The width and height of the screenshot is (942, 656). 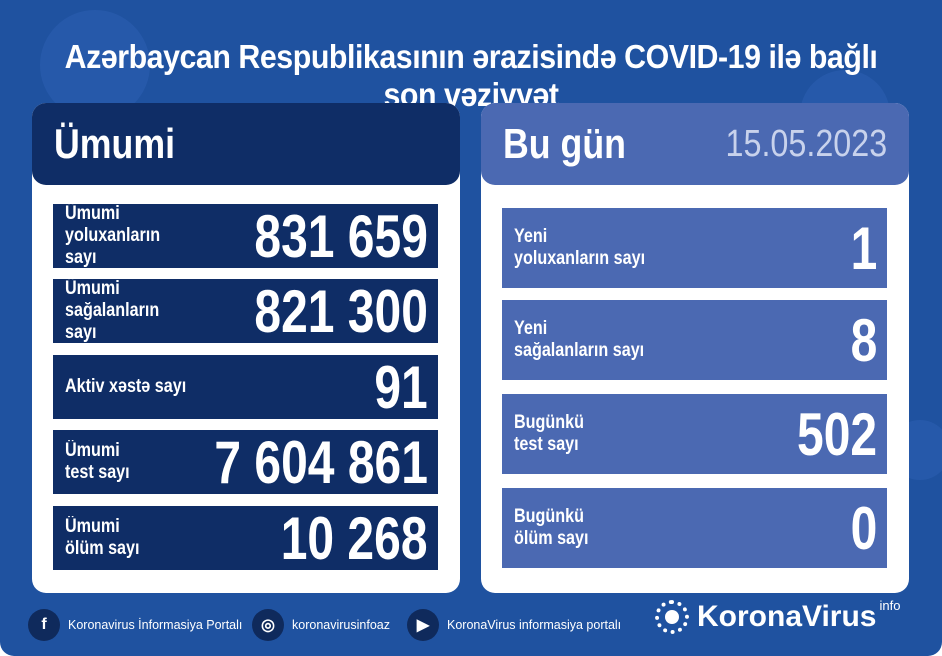 I want to click on stat-row: Ümumi yoluxanların sayı 831 659, so click(x=245, y=236).